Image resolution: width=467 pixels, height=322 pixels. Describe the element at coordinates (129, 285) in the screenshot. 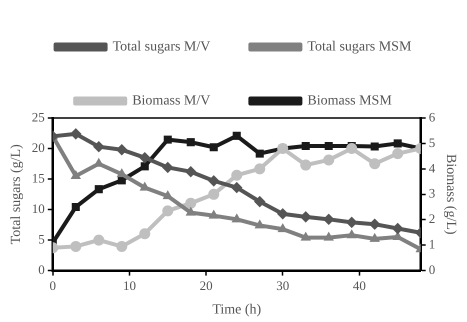

I see `x-tick-label: 10` at that location.